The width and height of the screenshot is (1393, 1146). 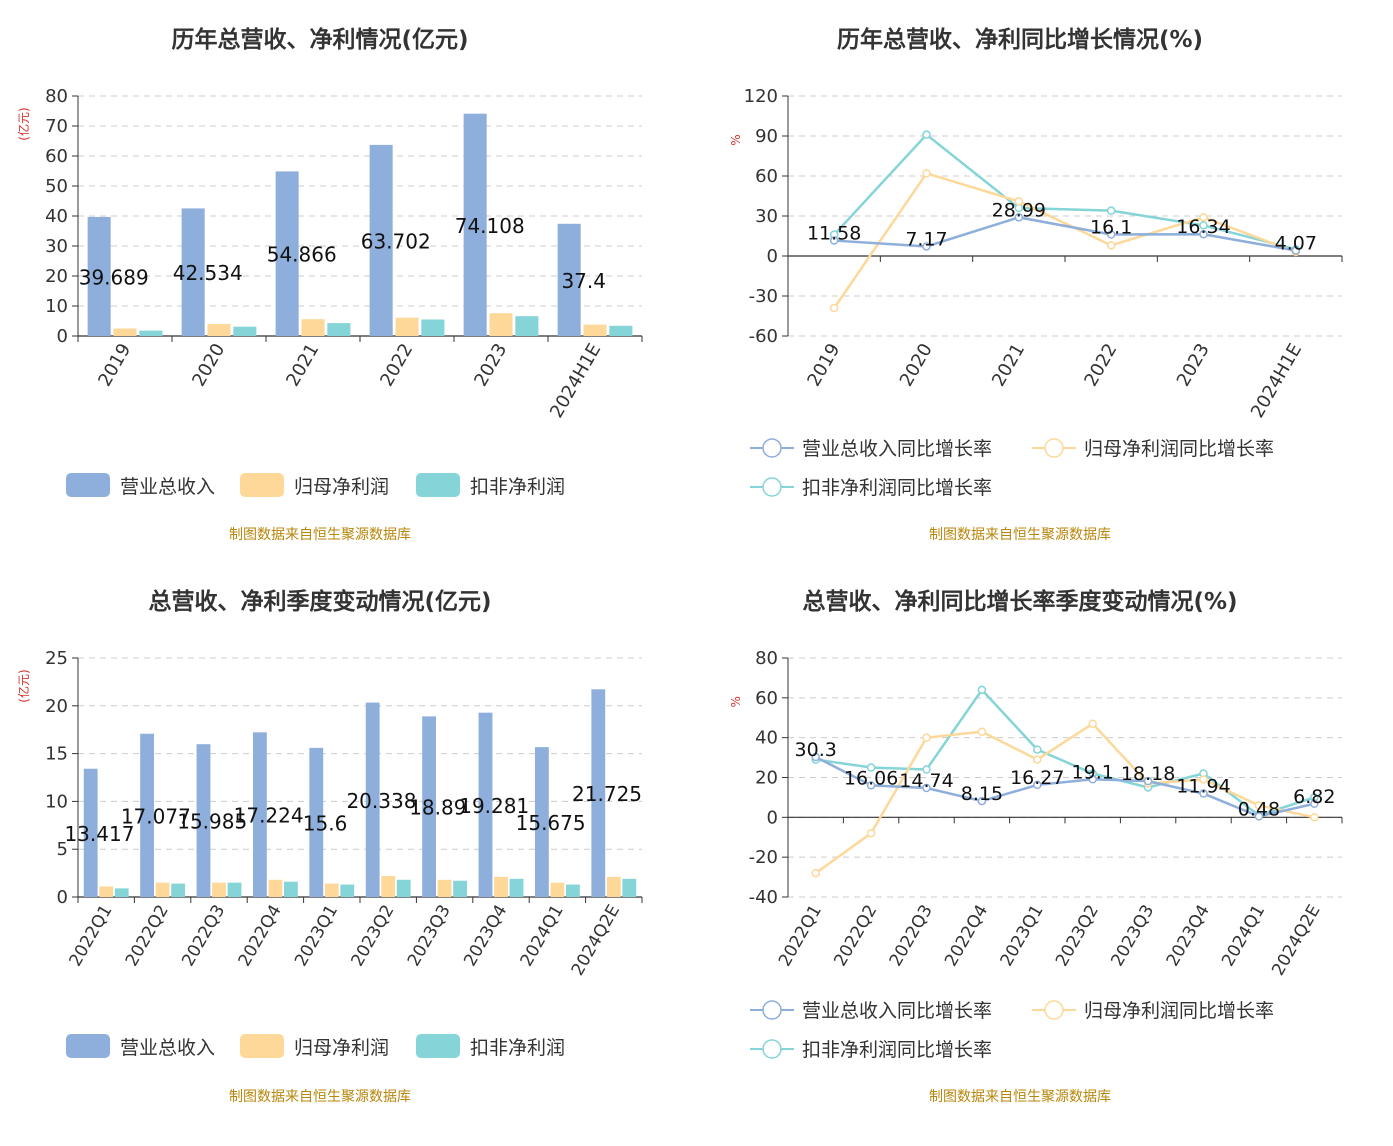 I want to click on x-category-label: 2021, so click(x=1008, y=365).